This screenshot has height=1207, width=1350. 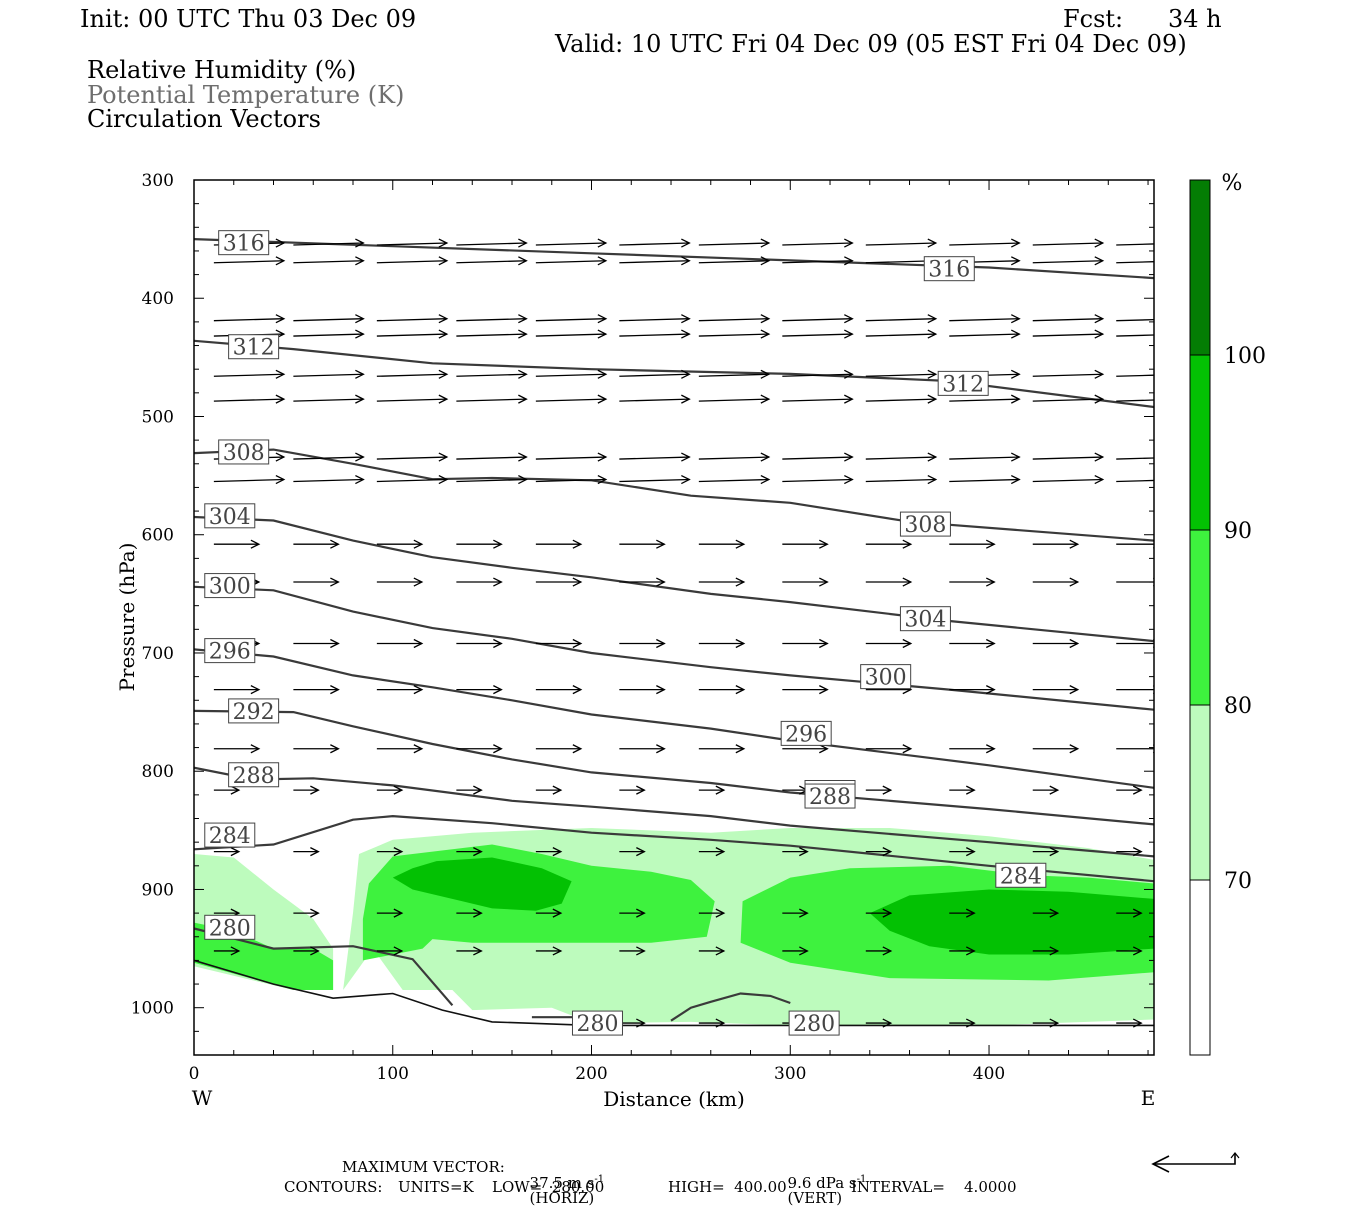 What do you see at coordinates (158, 890) in the screenshot?
I see `y-tick-label: 900` at bounding box center [158, 890].